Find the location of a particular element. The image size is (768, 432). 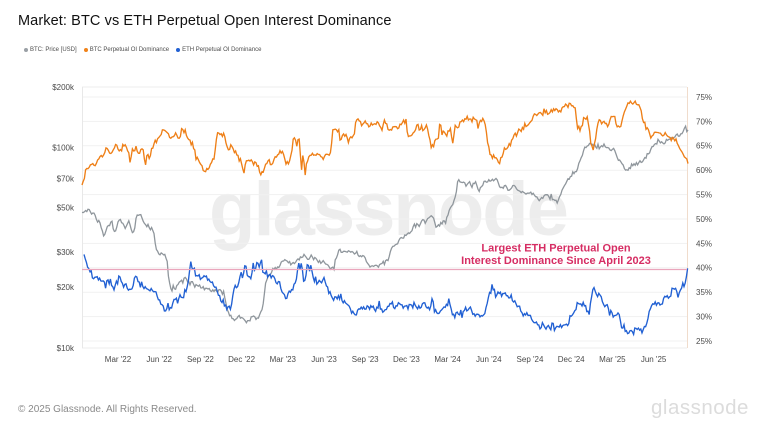

svg-text: 50% is located at coordinates (704, 219).